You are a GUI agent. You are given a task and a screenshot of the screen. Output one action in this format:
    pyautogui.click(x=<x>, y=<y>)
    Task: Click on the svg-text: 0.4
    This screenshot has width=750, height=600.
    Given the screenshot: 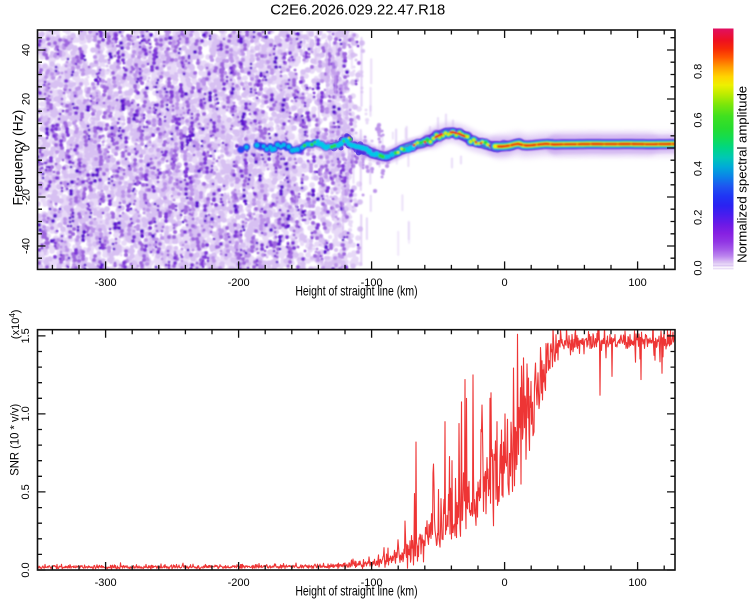 What is the action you would take?
    pyautogui.click(x=699, y=168)
    